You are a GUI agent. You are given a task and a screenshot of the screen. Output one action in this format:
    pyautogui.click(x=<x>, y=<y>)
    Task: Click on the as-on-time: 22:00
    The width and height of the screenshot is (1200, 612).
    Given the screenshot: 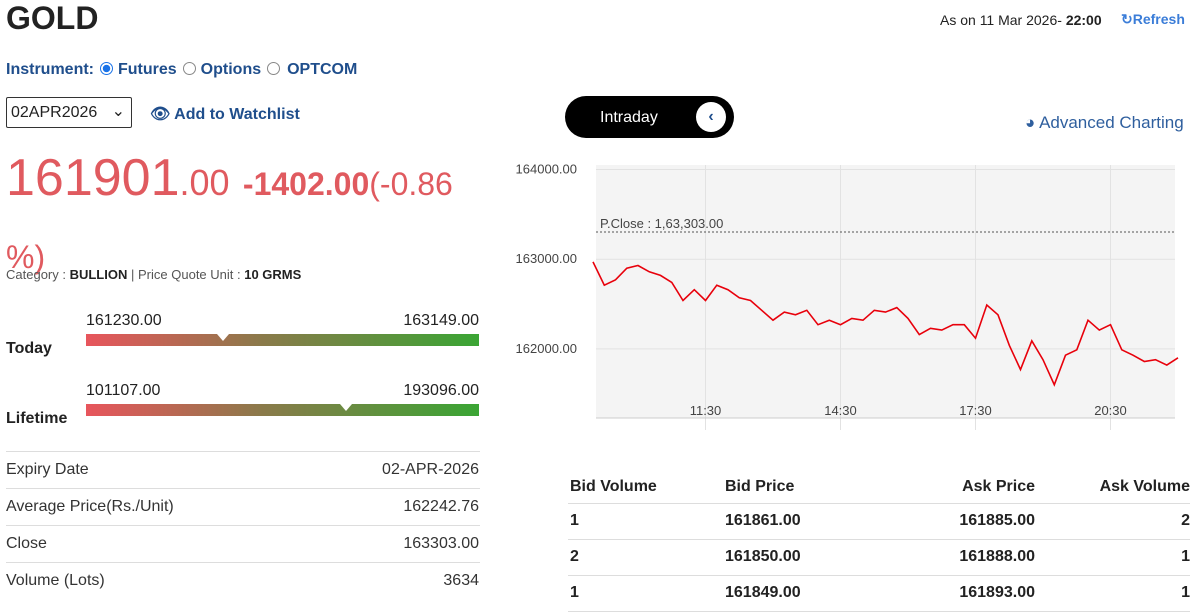 What is the action you would take?
    pyautogui.click(x=1083, y=20)
    